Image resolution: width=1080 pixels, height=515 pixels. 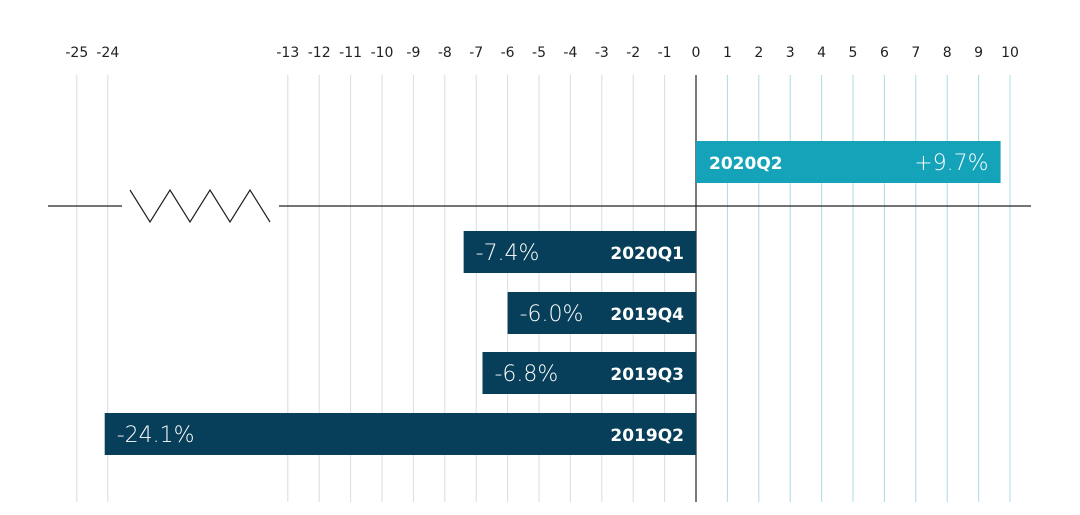 I want to click on x-tick-label: 7, so click(x=915, y=53).